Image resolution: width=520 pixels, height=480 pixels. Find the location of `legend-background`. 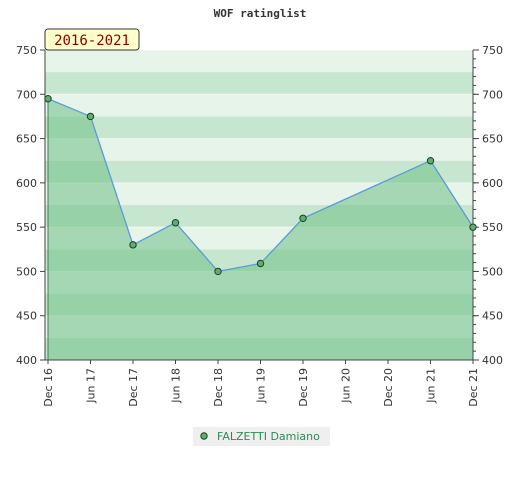

legend-background is located at coordinates (261, 436).